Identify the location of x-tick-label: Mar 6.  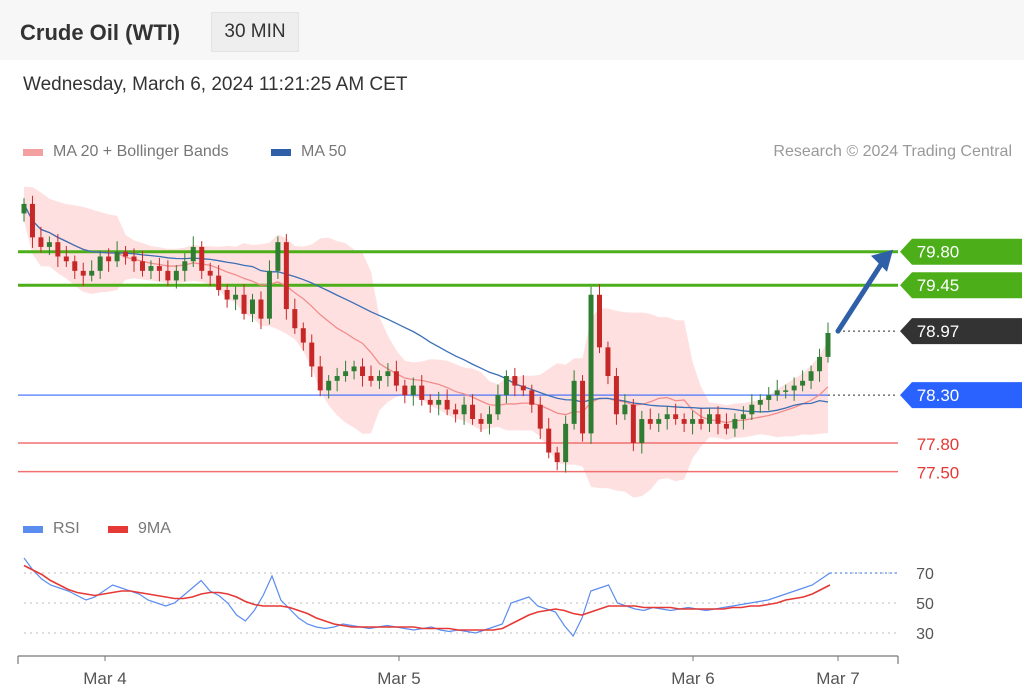
(692, 678).